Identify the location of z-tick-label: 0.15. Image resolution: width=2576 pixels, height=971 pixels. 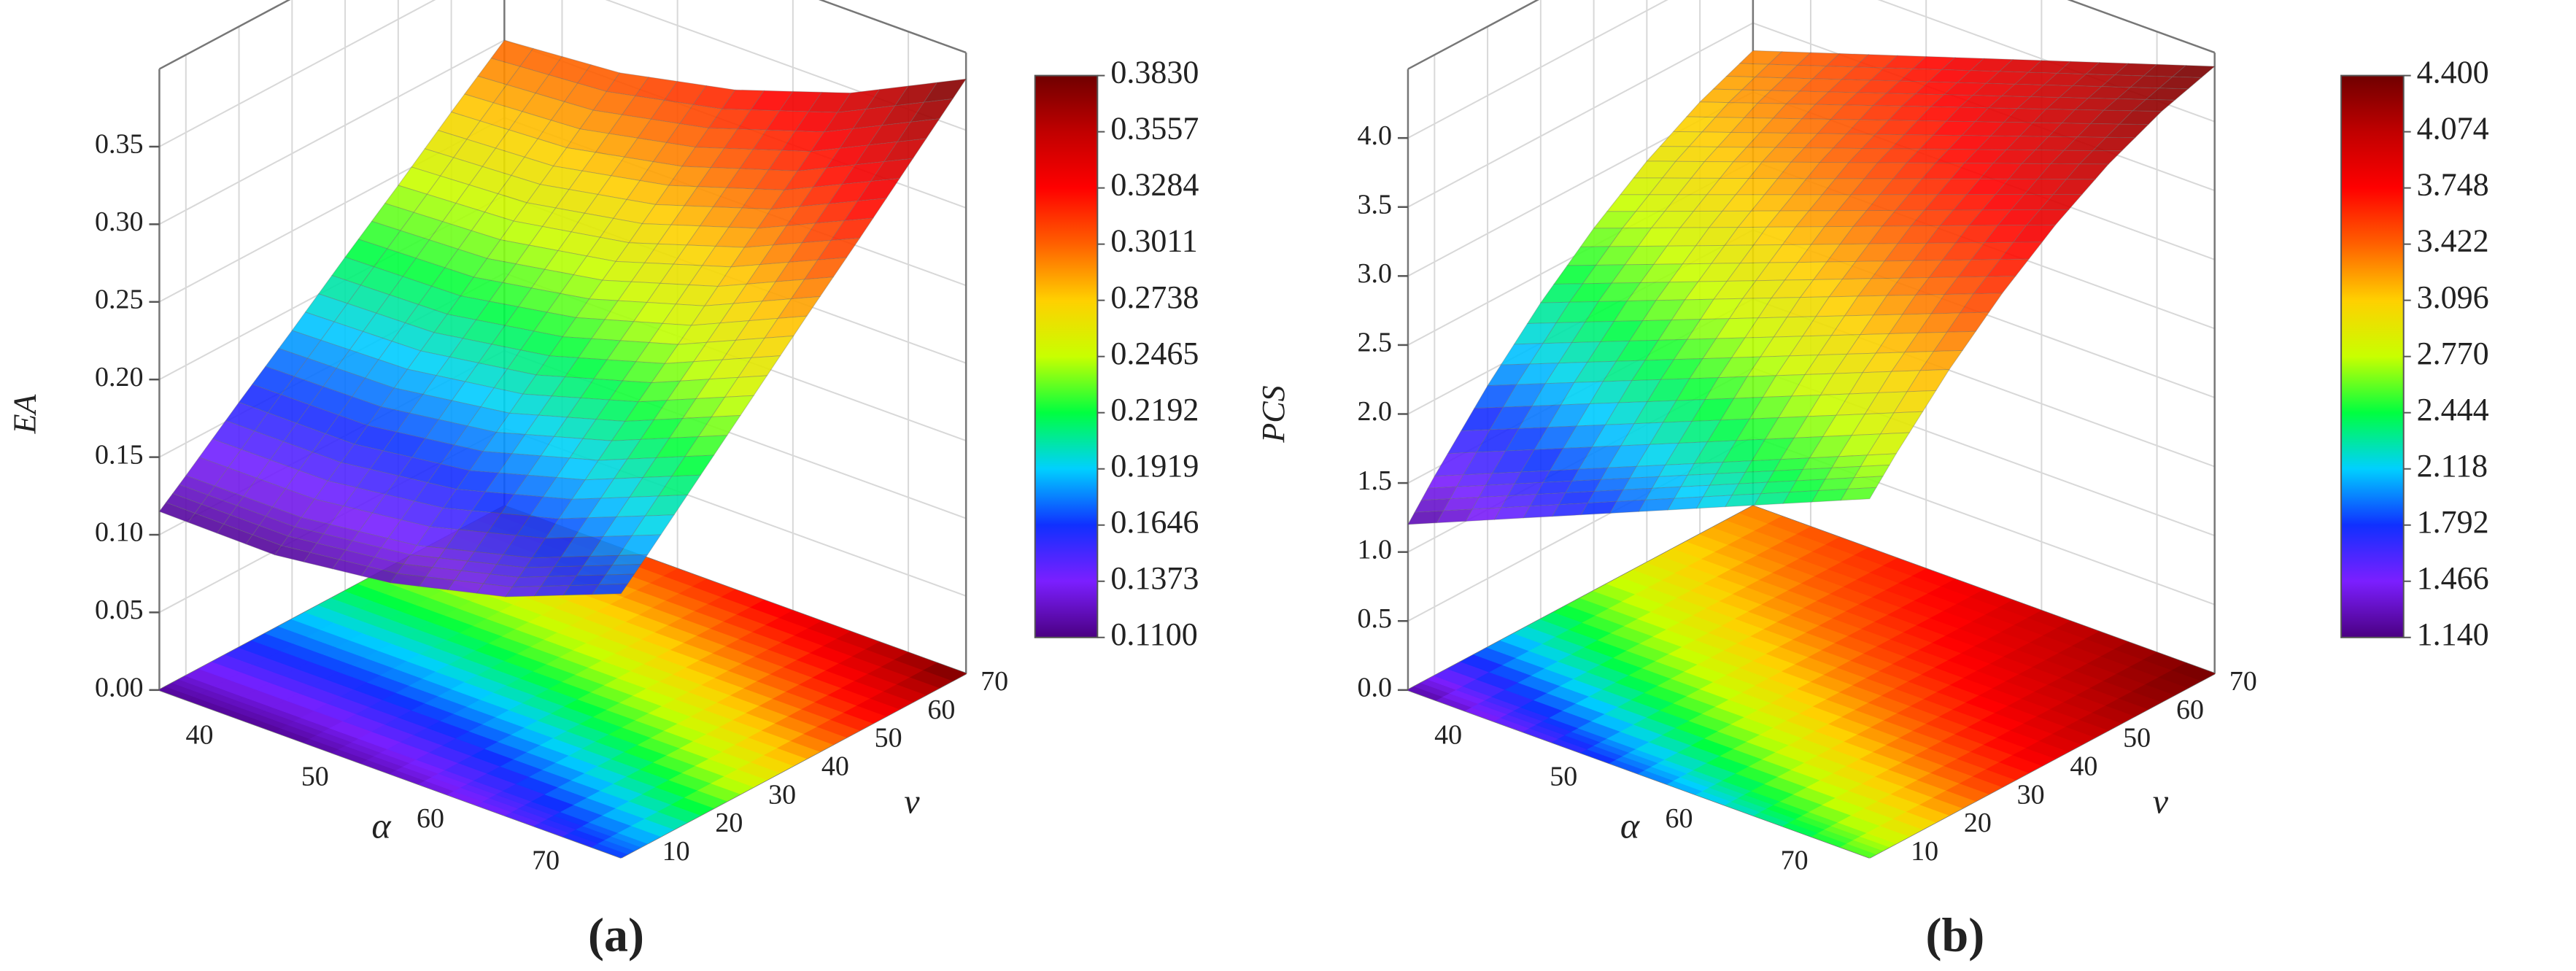
(119, 454).